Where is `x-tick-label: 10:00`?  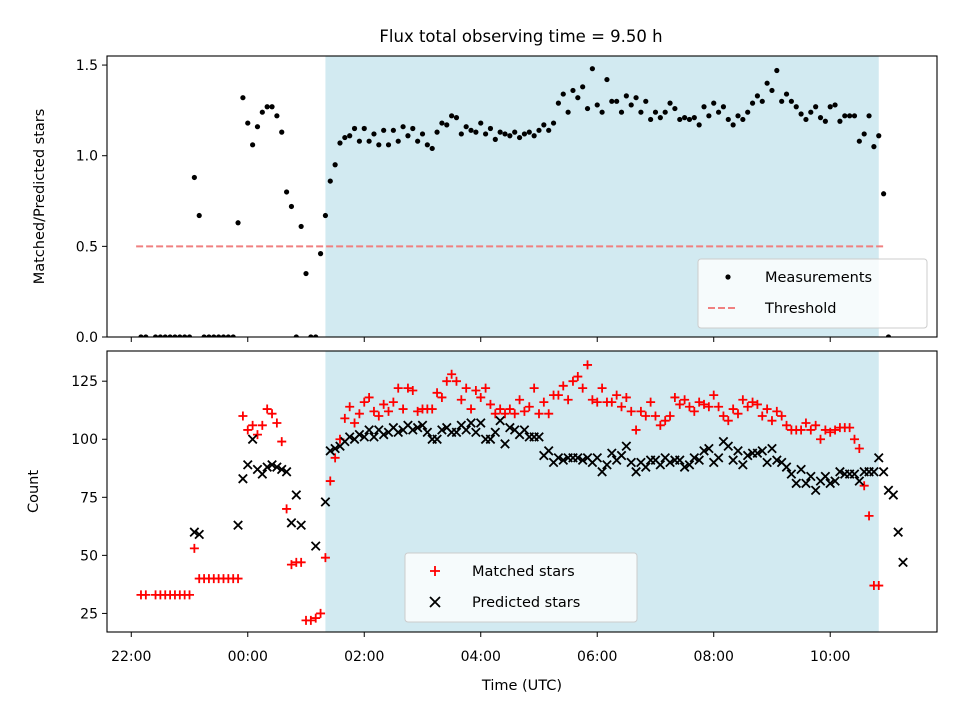
x-tick-label: 10:00 is located at coordinates (830, 657).